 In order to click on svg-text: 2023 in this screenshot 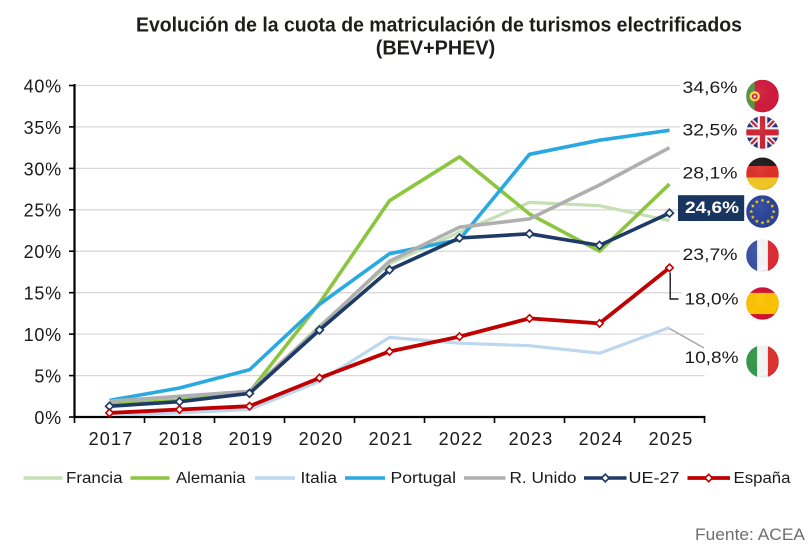, I will do `click(531, 439)`.